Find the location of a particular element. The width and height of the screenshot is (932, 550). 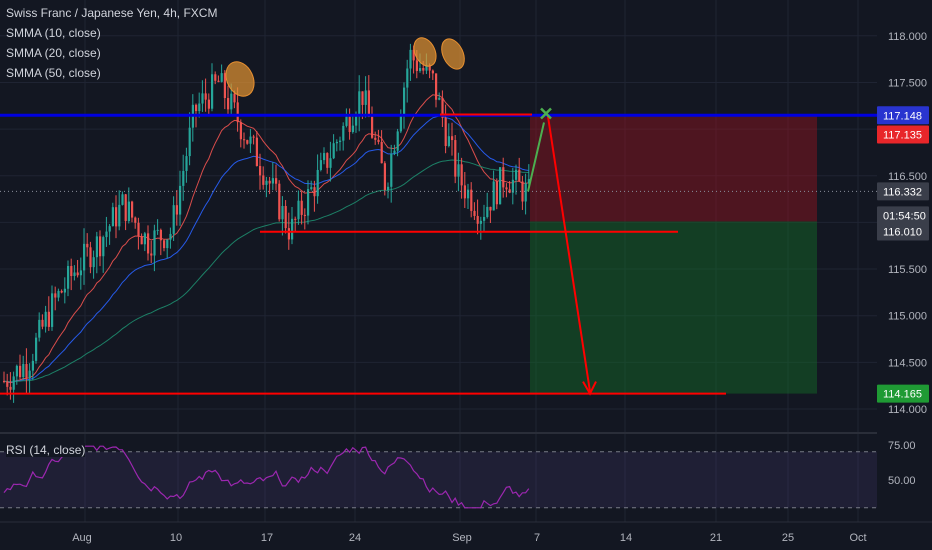

rsi-legend: RSI (14, close) is located at coordinates (46, 450).